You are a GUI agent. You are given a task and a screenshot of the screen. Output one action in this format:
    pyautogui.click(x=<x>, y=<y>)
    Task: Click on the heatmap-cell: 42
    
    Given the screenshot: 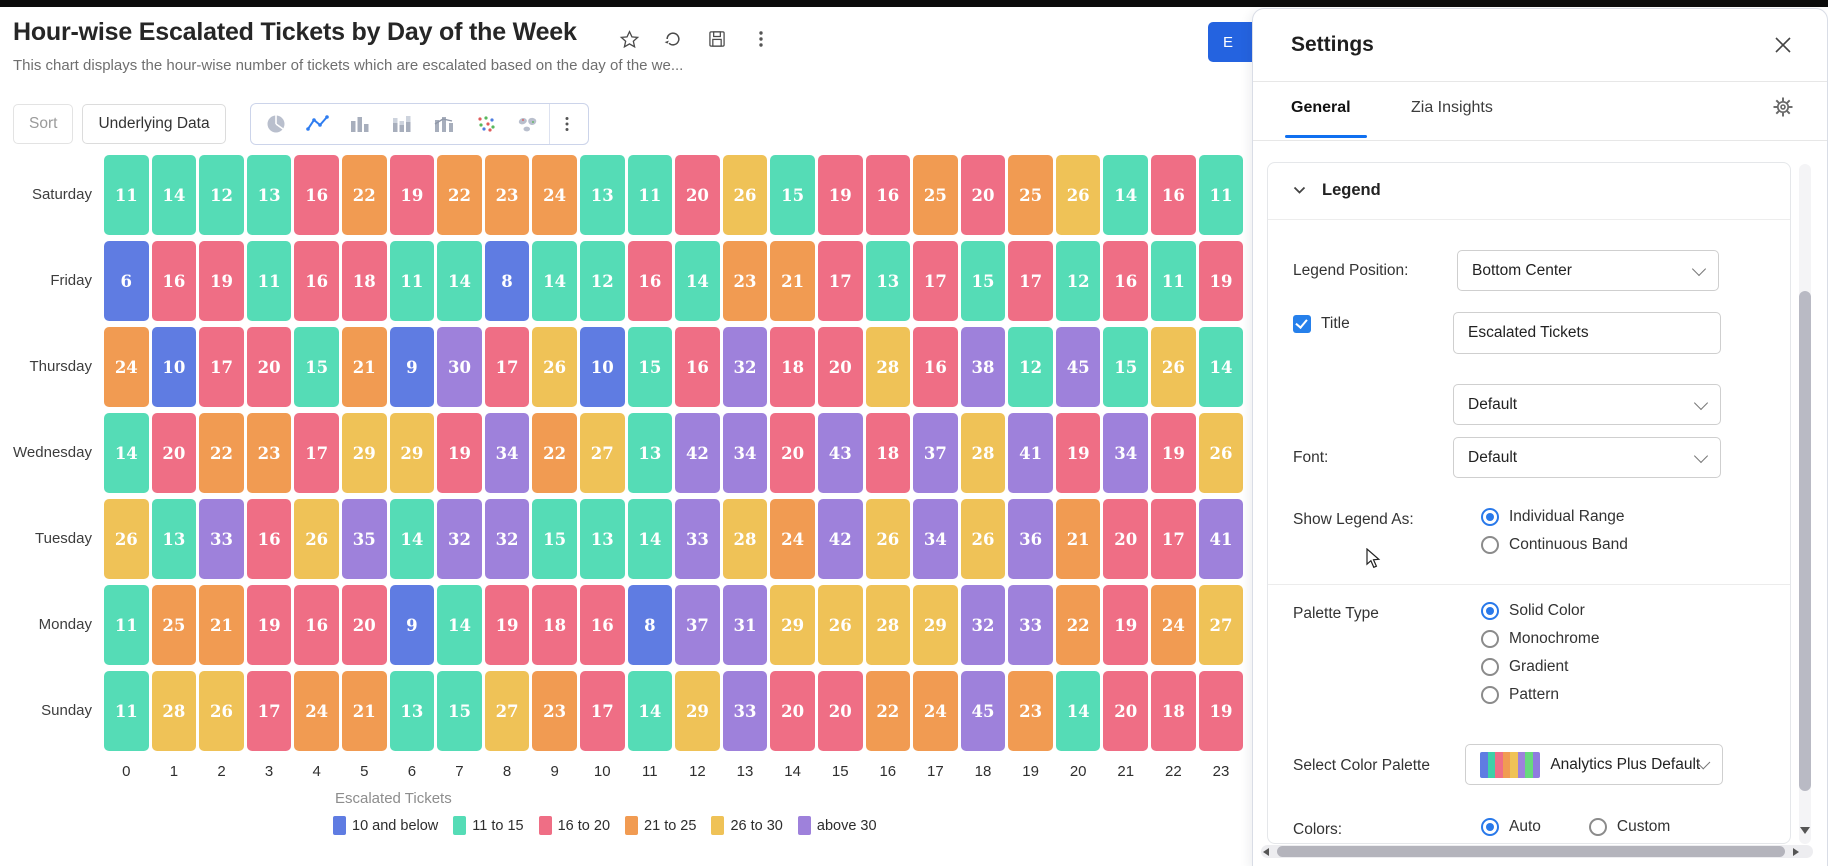 What is the action you would take?
    pyautogui.click(x=697, y=453)
    